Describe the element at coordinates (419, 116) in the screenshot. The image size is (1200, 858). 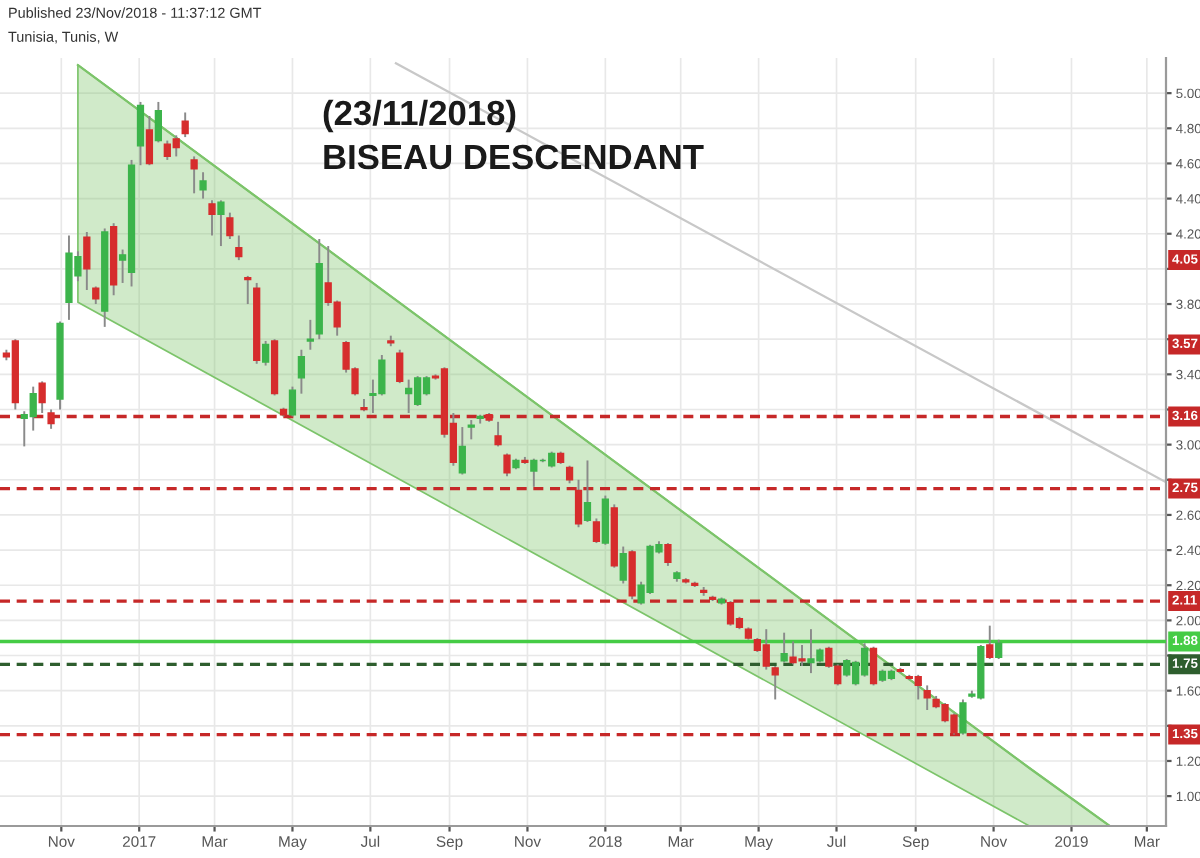
I see `text: (23/11/2018)` at that location.